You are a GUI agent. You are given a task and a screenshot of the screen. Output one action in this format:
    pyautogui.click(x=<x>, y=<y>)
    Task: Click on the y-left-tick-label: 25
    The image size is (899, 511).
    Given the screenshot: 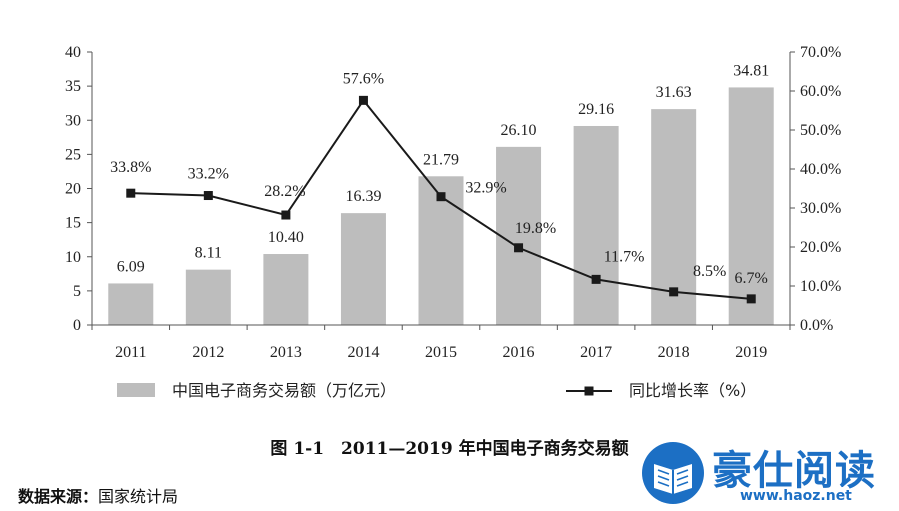 What is the action you would take?
    pyautogui.click(x=73, y=154)
    